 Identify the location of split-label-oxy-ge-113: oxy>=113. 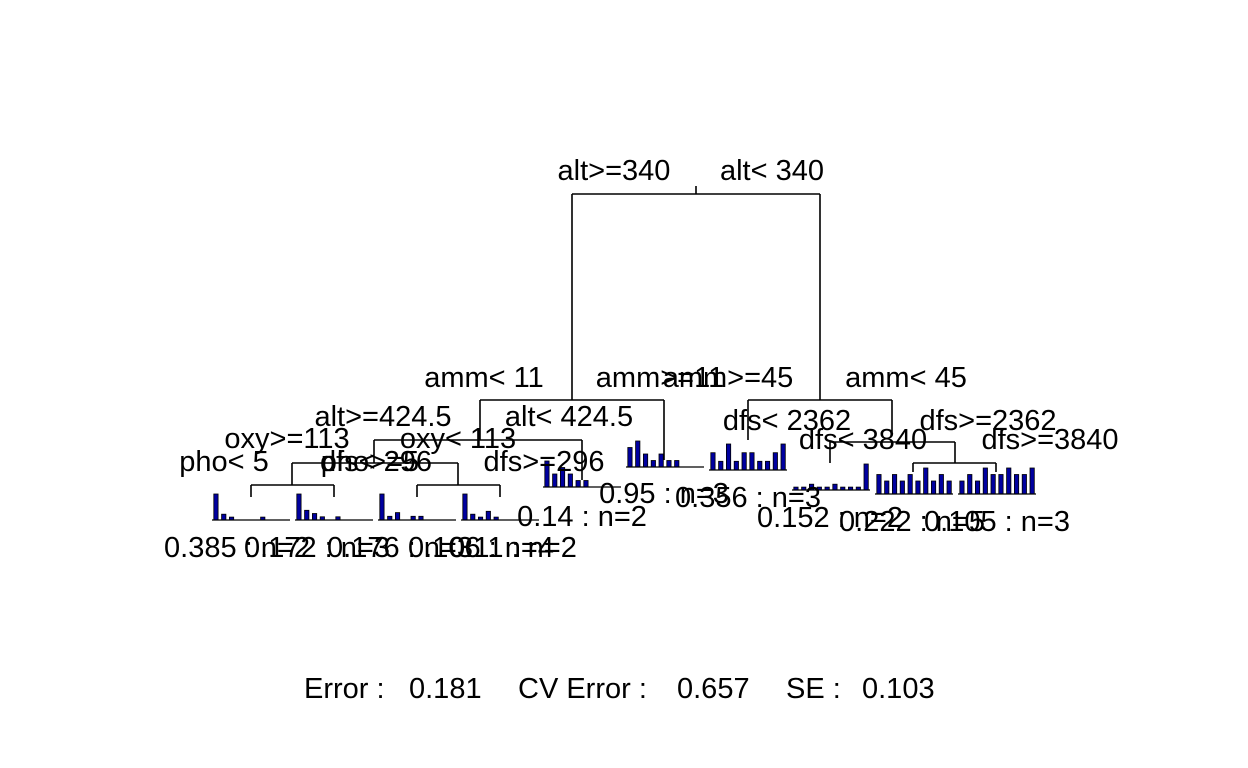
(286, 439).